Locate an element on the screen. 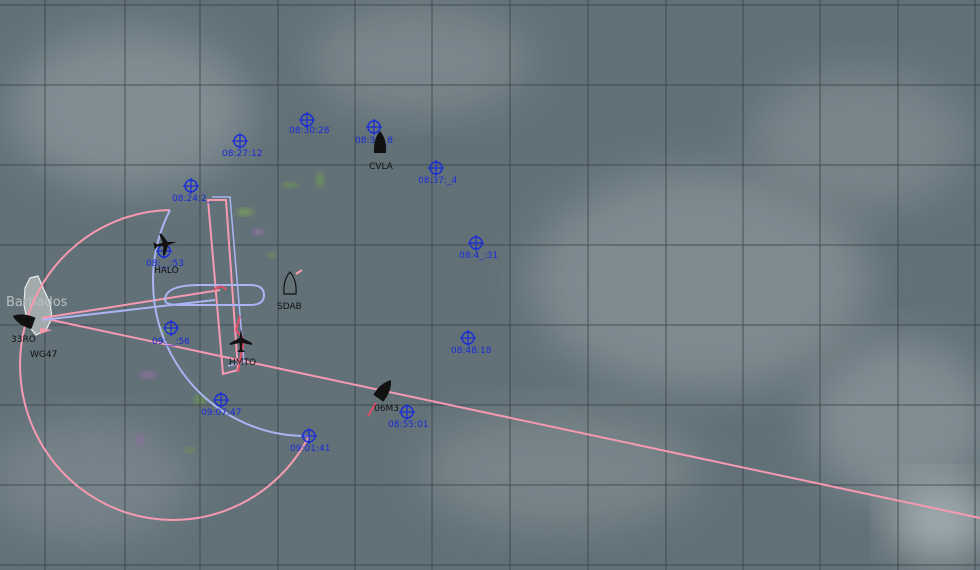  sdab-track is located at coordinates (299, 272).